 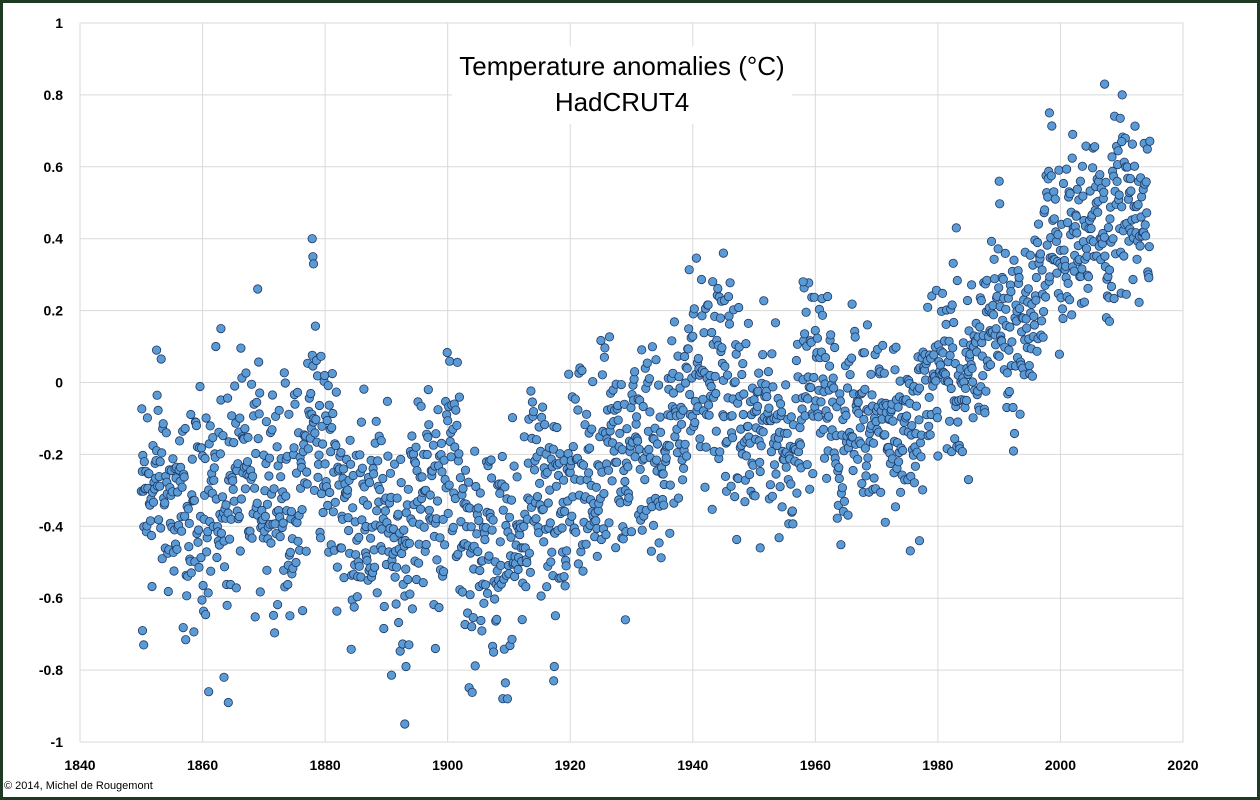 I want to click on y-tick-label: -0.4, so click(x=51, y=526).